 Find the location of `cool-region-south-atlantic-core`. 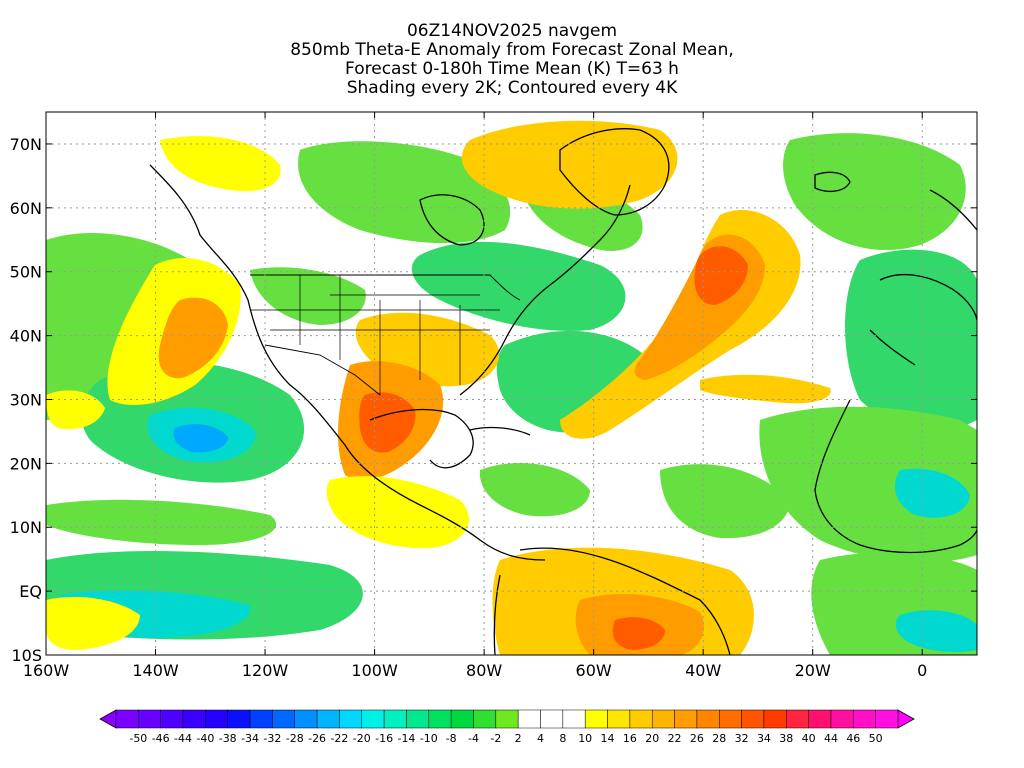

cool-region-south-atlantic-core is located at coordinates (936, 631).